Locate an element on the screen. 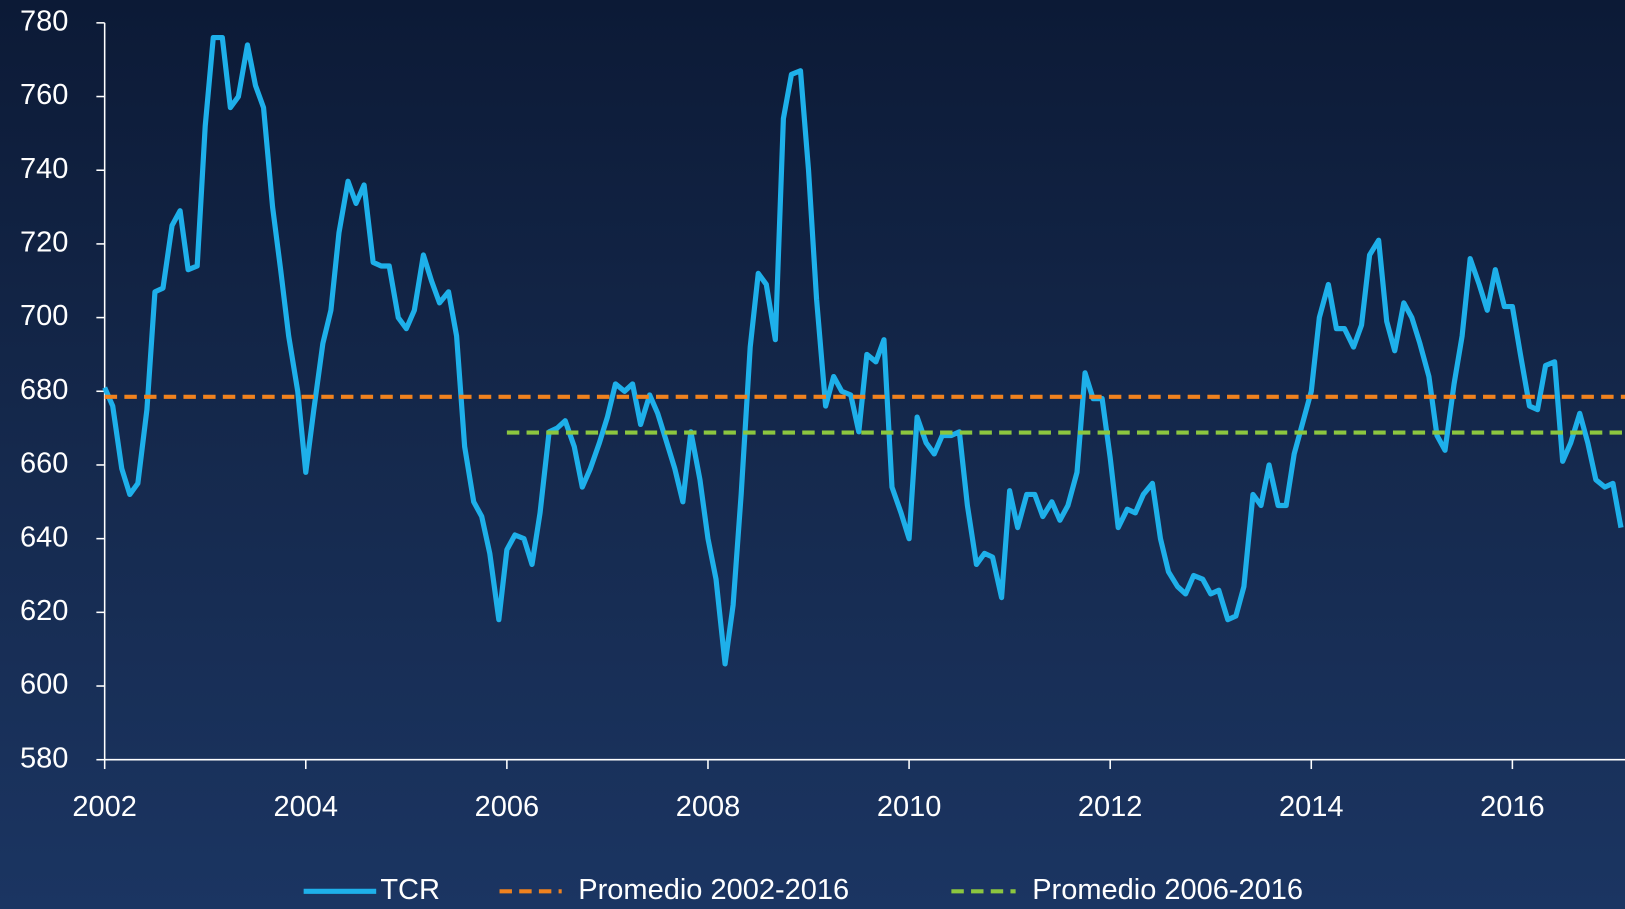  x-tick-label: 2010 is located at coordinates (909, 807).